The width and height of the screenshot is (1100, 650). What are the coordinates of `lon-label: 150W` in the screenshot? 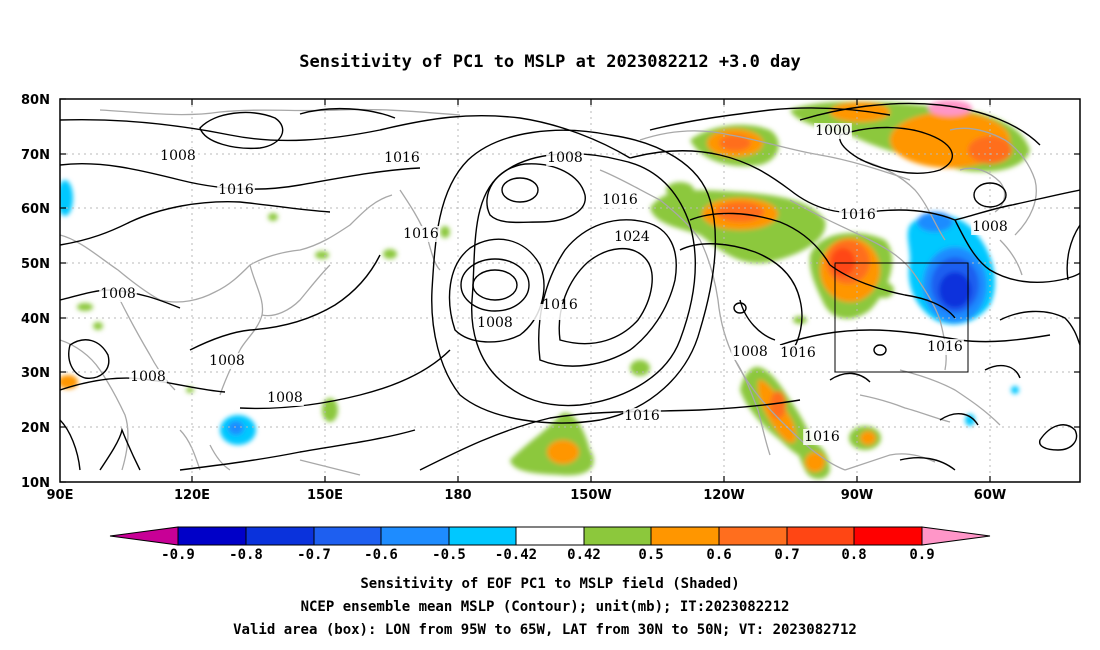 It's located at (590, 495).